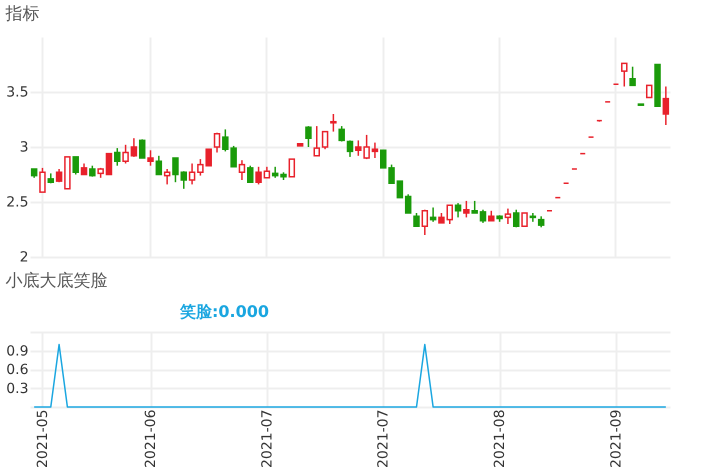 The width and height of the screenshot is (710, 472). I want to click on x-tick-label: 2021-08, so click(500, 439).